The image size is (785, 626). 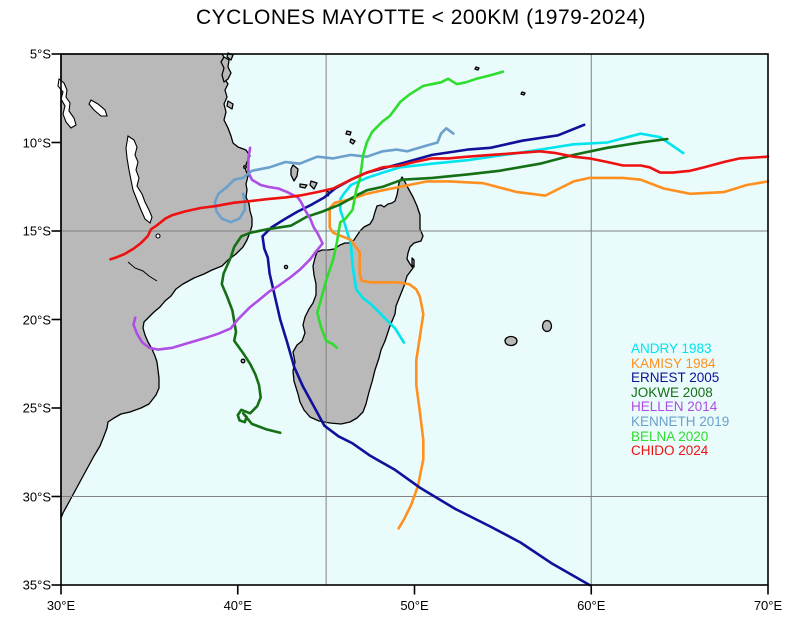 What do you see at coordinates (230, 105) in the screenshot?
I see `mafia-island` at bounding box center [230, 105].